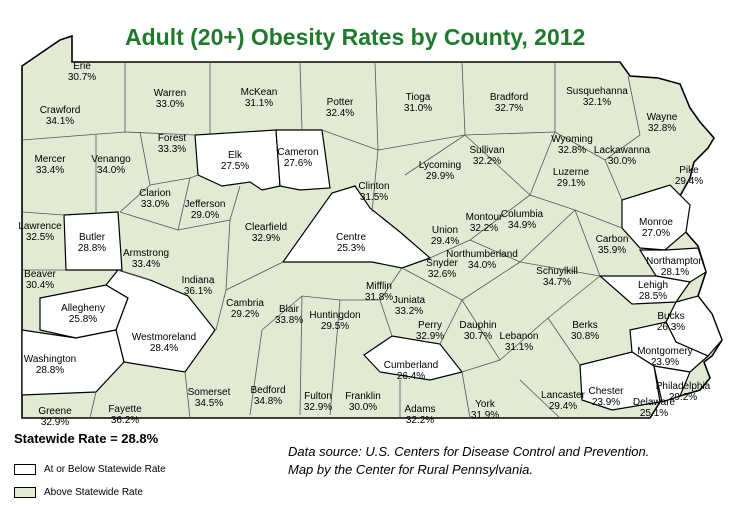  Describe the element at coordinates (205, 215) in the screenshot. I see `county-rate-jefferson: 29.0%` at that location.